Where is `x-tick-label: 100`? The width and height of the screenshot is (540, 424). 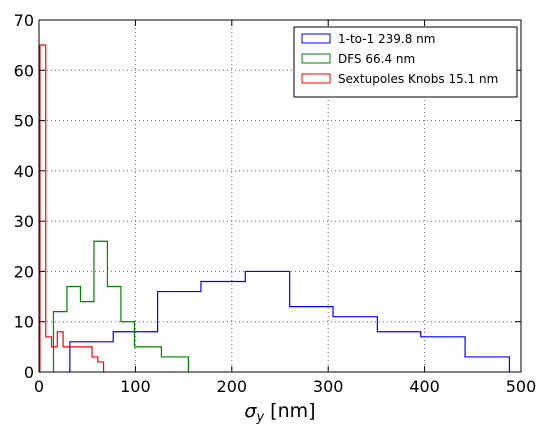 x-tick-label: 100 is located at coordinates (135, 386).